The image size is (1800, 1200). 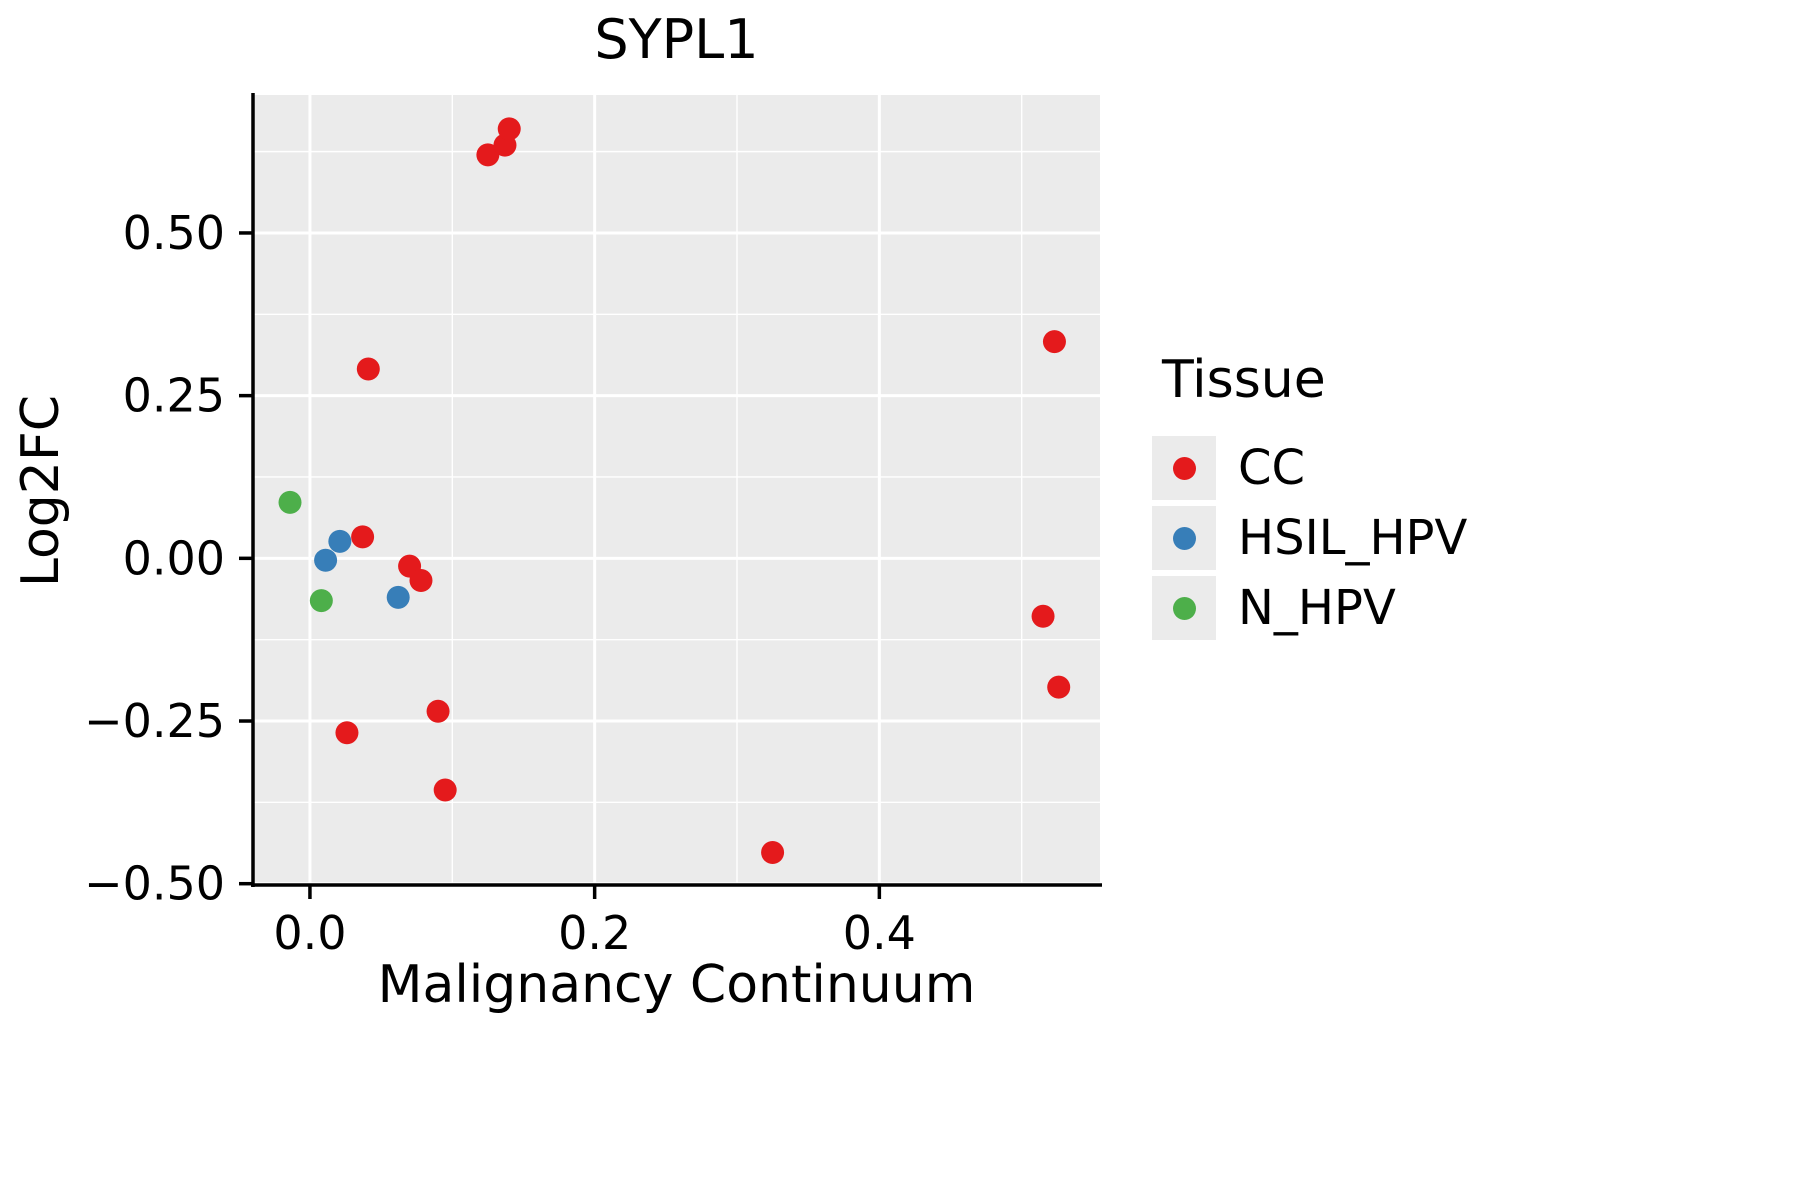 I want to click on chart-title: SYPL1, so click(x=676, y=39).